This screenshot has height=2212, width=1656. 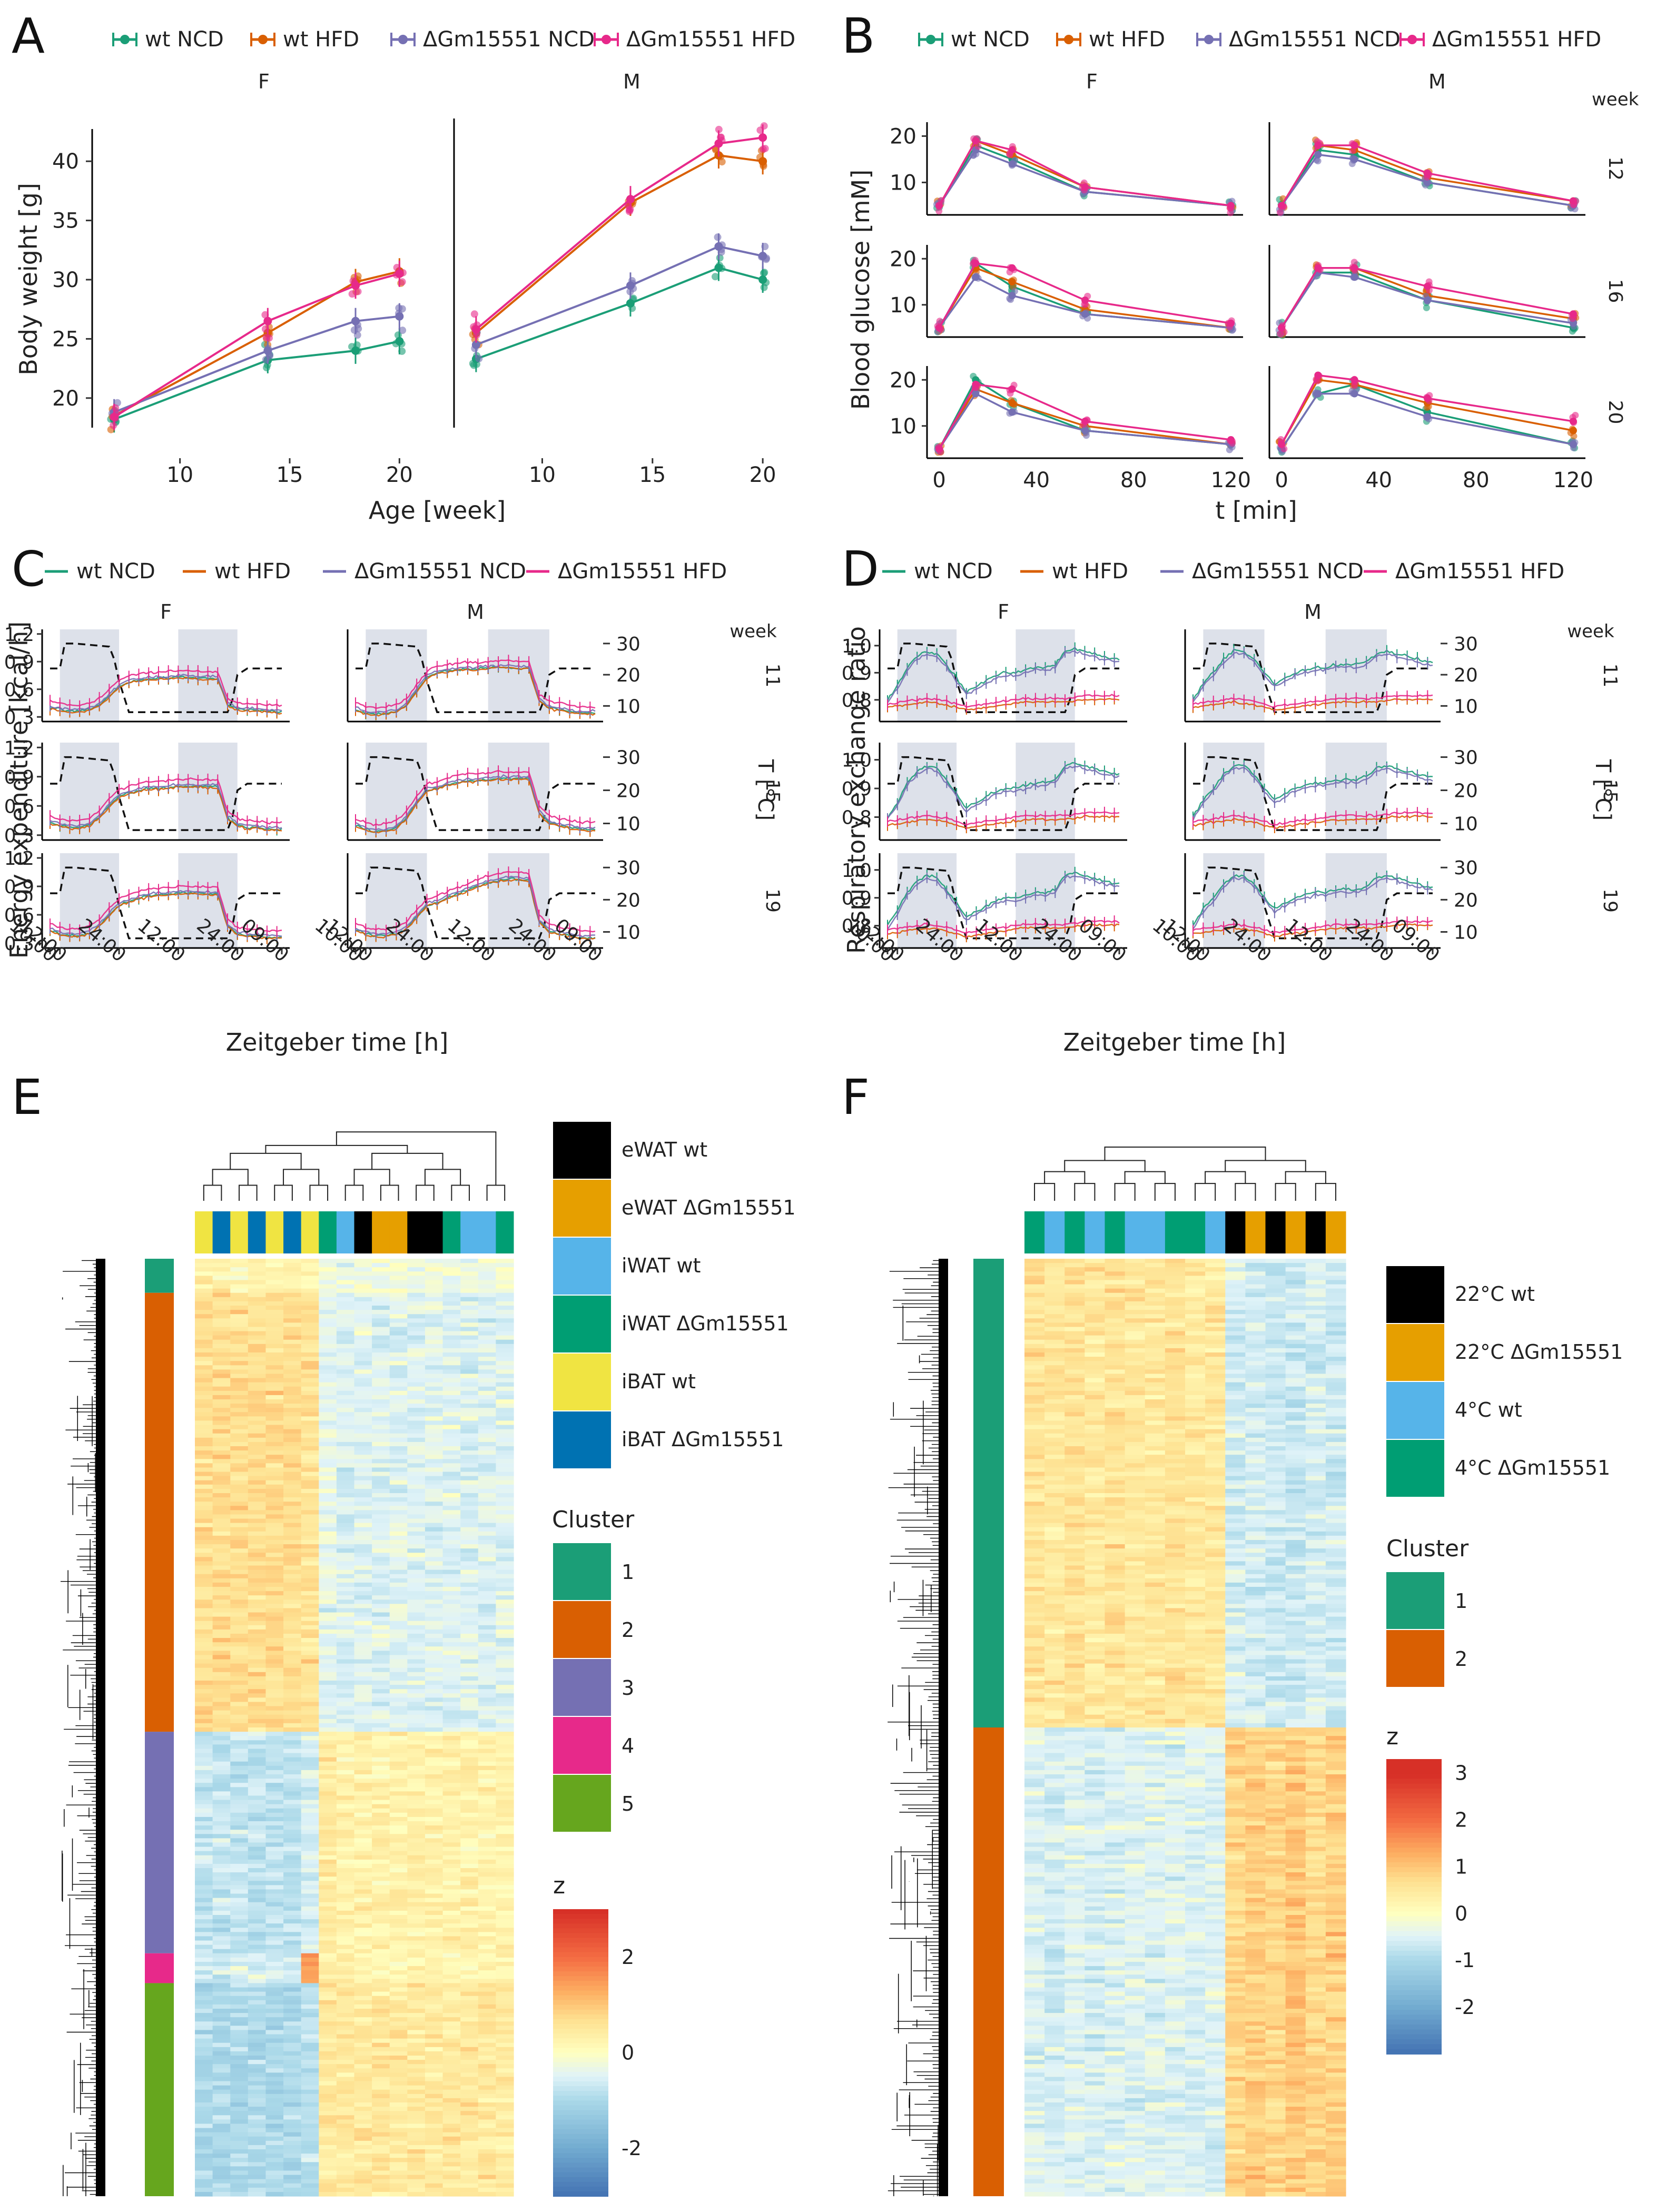 I want to click on series-line, so click(x=1312, y=674).